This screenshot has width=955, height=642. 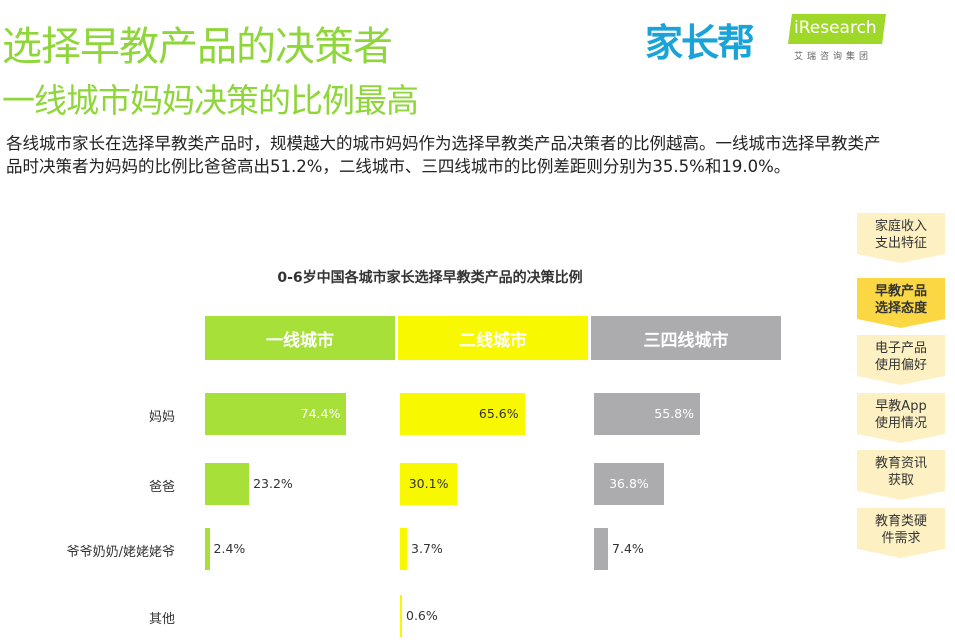 What do you see at coordinates (273, 483) in the screenshot?
I see `bar-value: 23.2%` at bounding box center [273, 483].